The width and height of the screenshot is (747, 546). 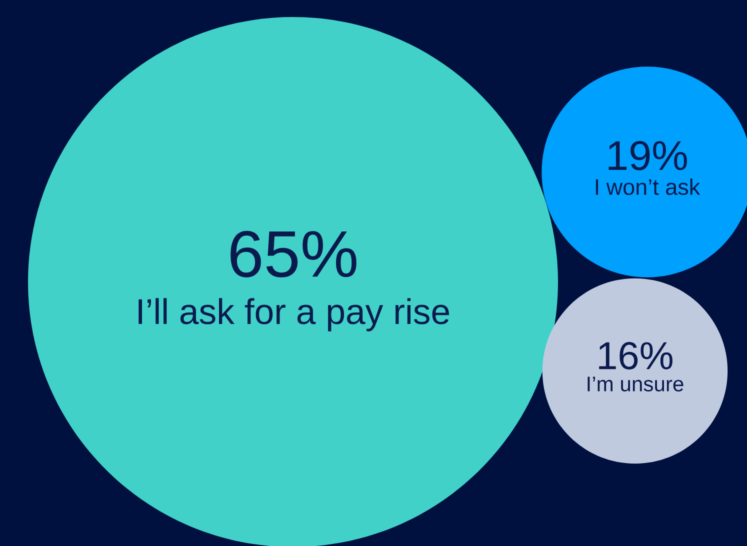 I want to click on data-label: 65%, so click(x=293, y=254).